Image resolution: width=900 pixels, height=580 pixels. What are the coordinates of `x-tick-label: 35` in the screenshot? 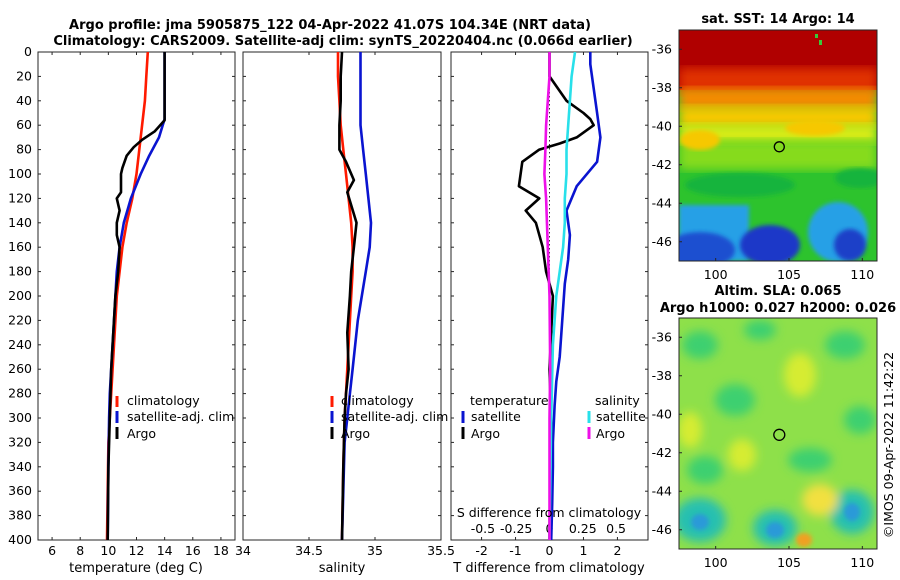 It's located at (375, 550).